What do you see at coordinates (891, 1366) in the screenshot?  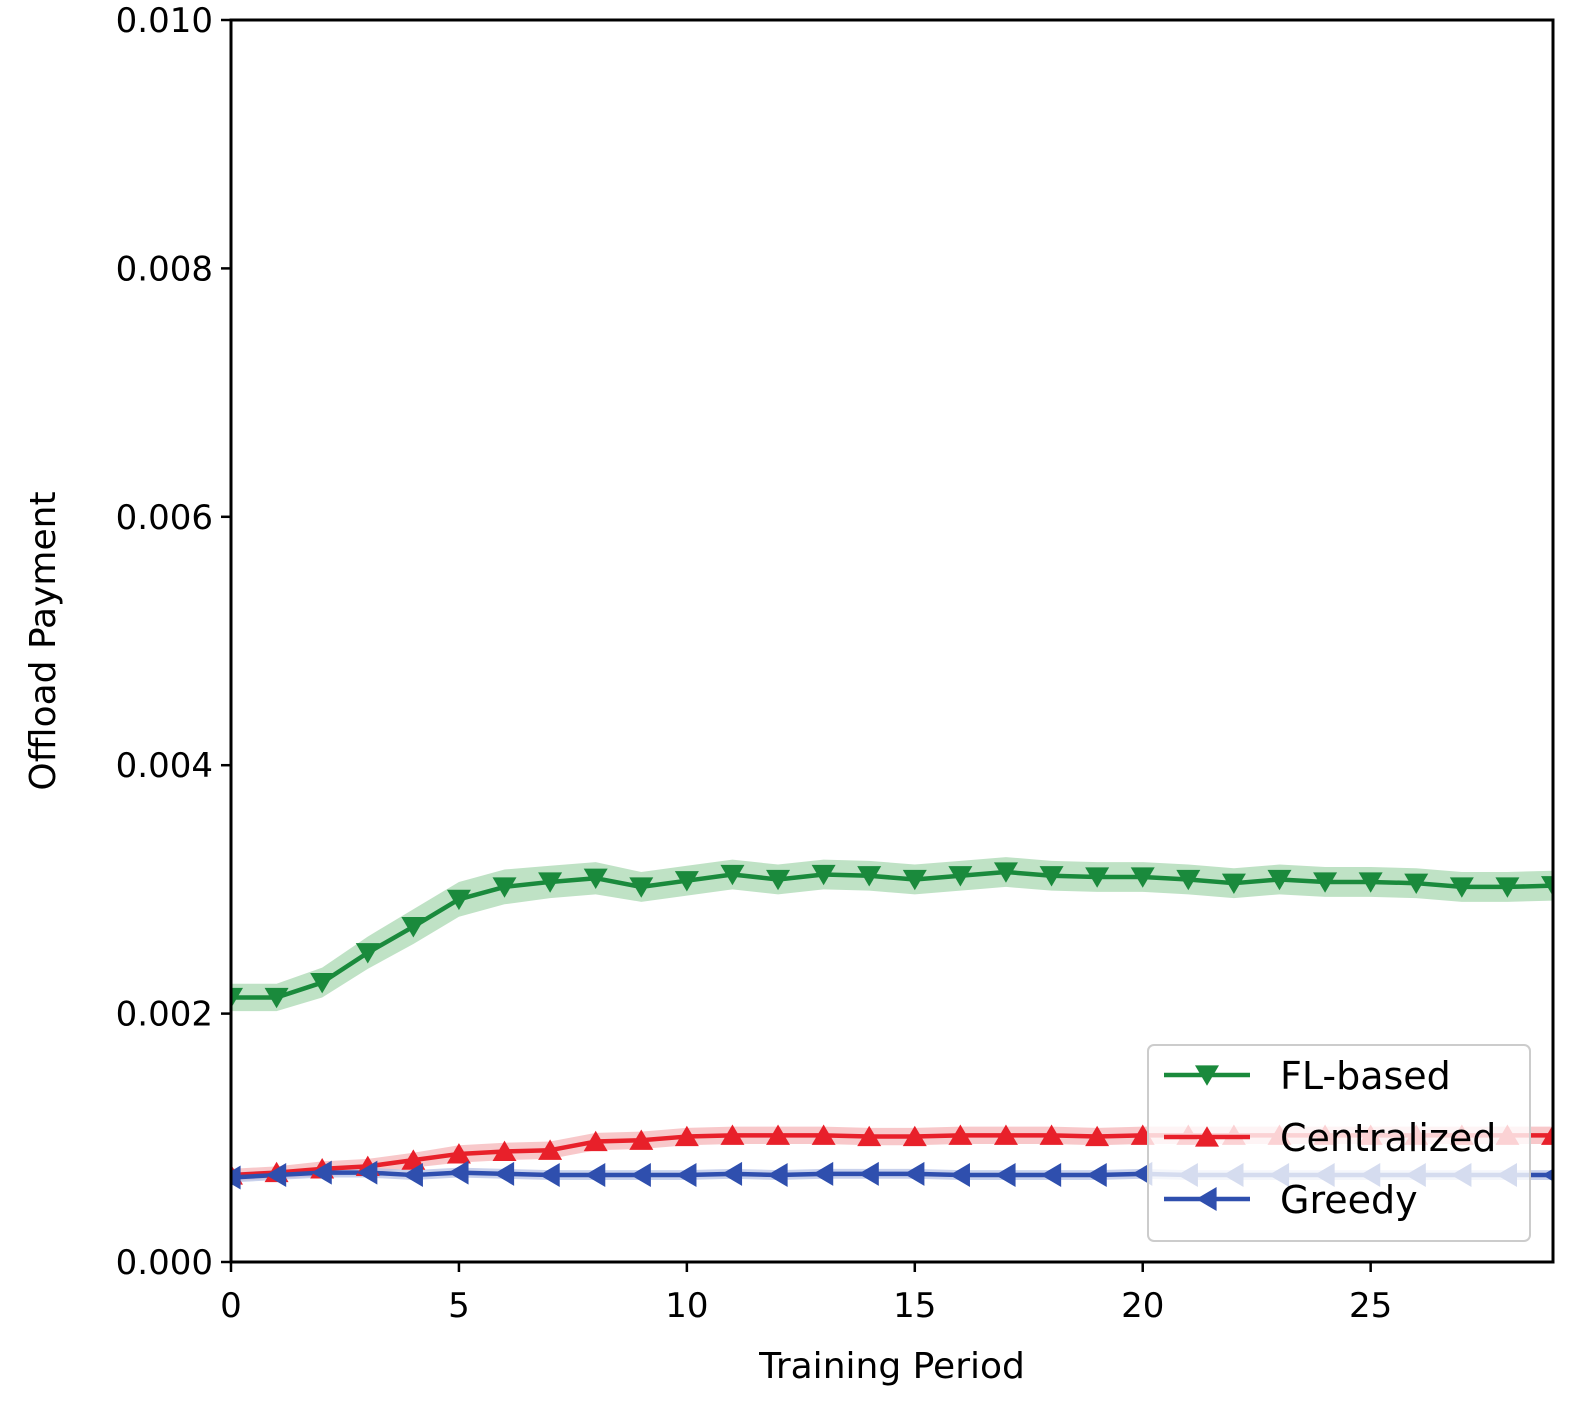 I see `x-axis-title: Training Period` at bounding box center [891, 1366].